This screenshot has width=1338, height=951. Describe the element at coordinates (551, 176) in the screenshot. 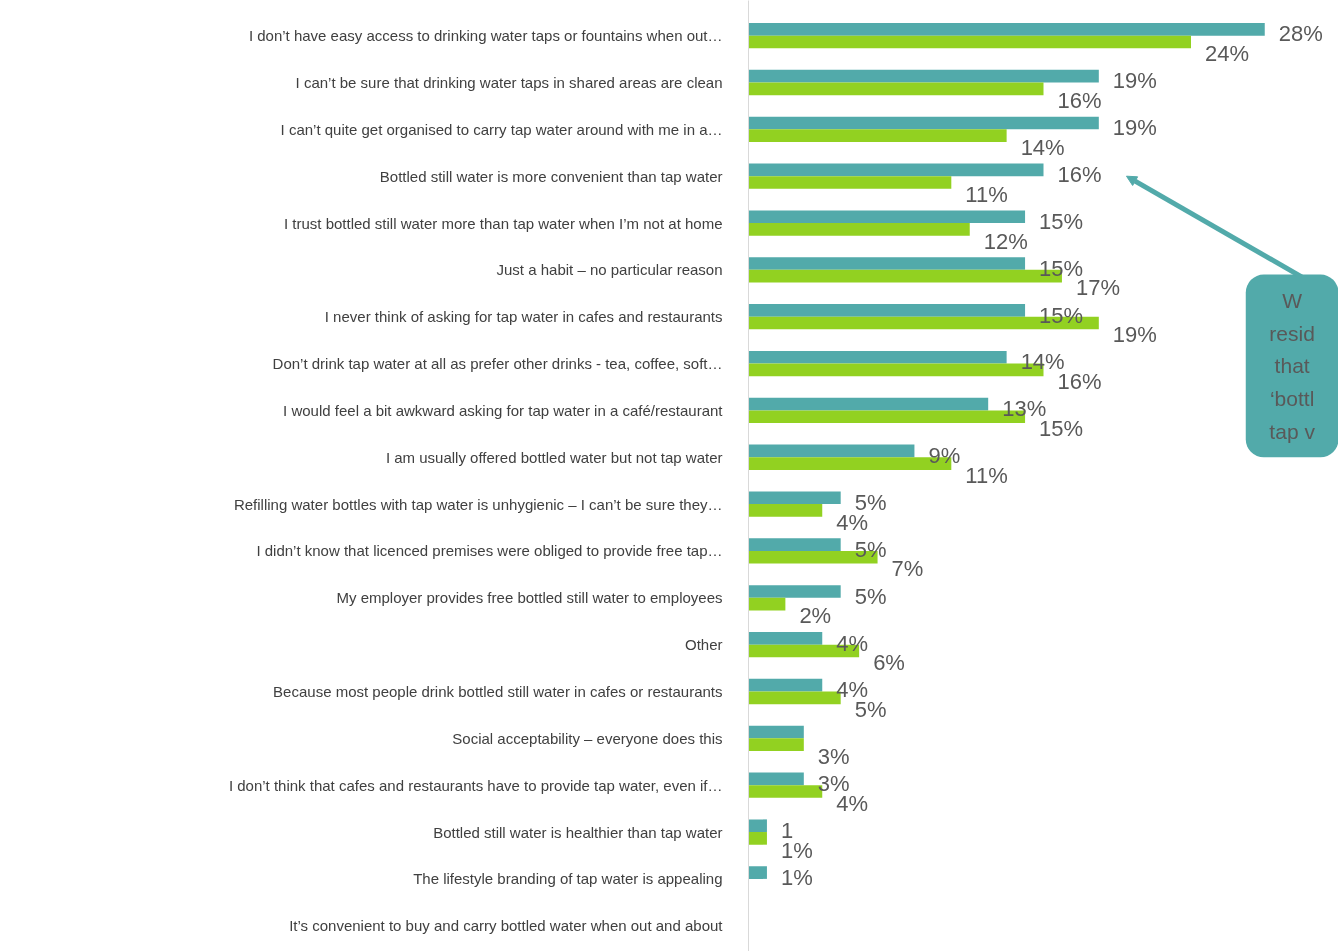

I see `y-tick-label: Bottled still water is more convenient than tap water` at that location.